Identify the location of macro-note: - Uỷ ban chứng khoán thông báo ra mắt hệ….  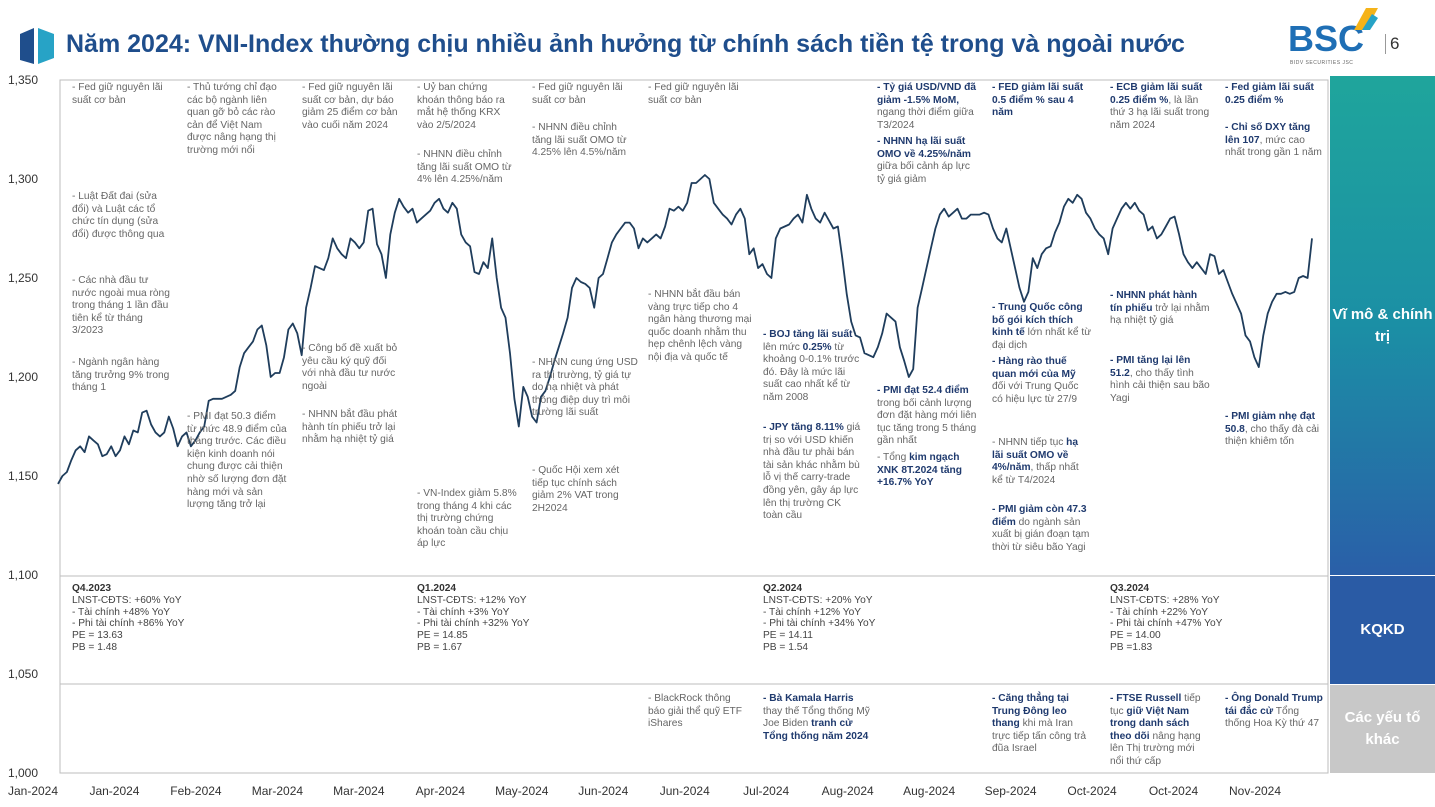
(461, 106).